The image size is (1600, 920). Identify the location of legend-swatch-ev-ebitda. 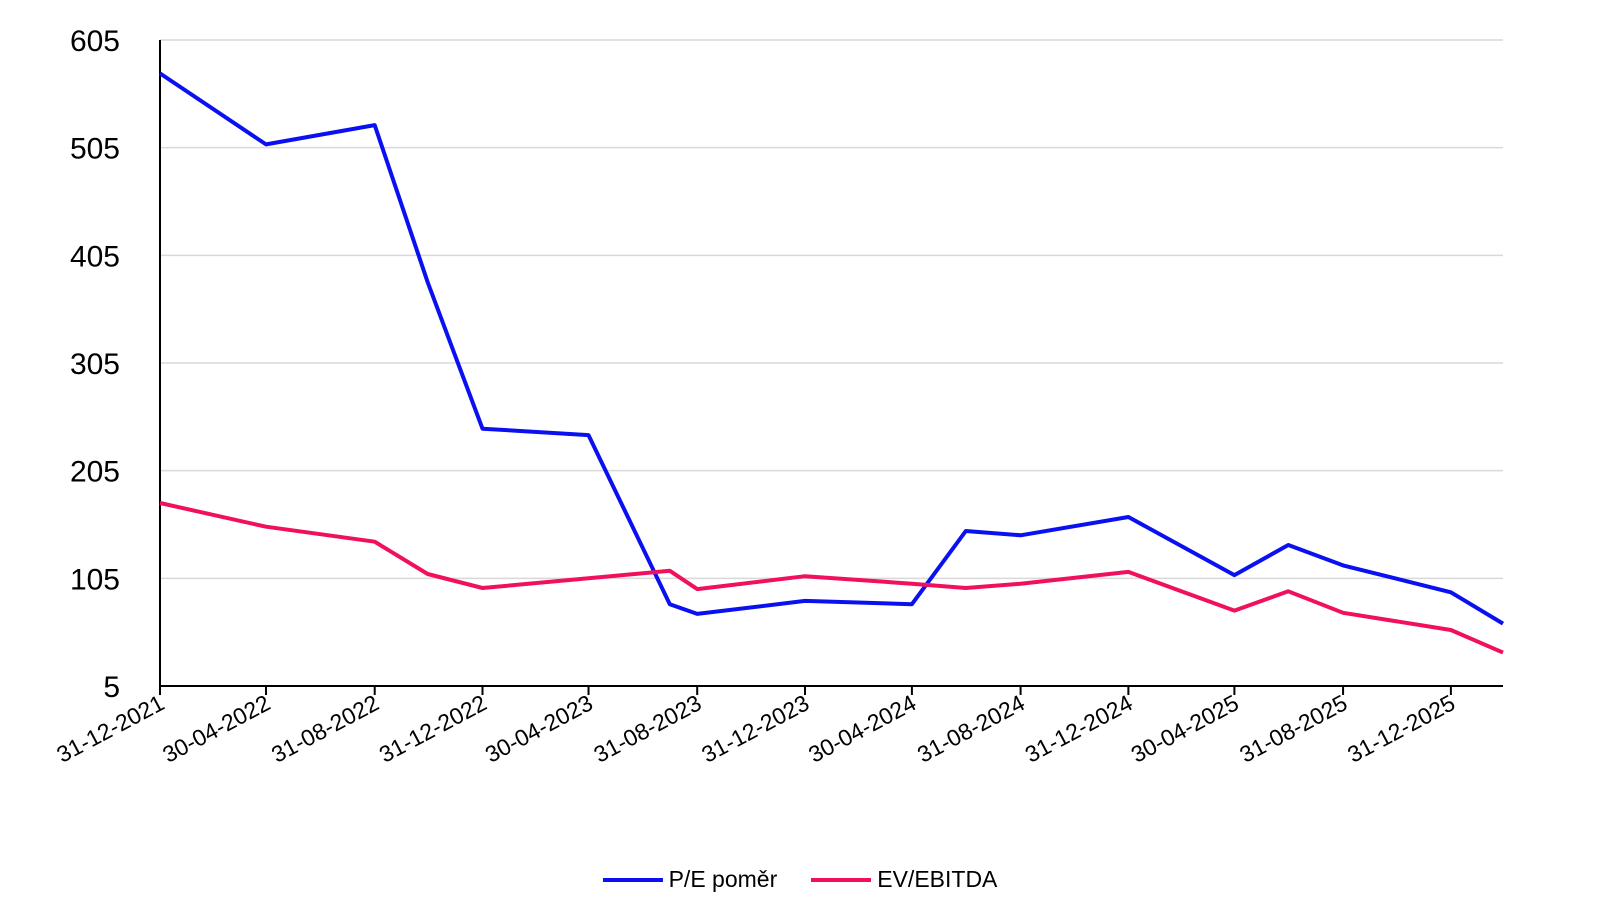
(841, 879).